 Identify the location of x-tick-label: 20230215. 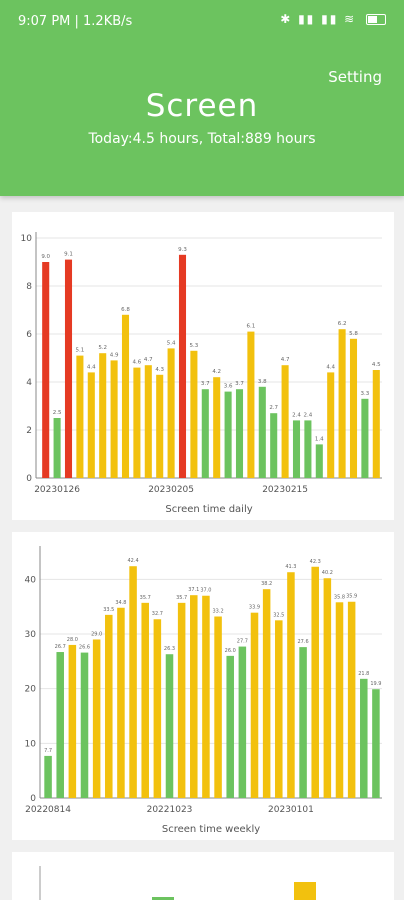
(285, 490).